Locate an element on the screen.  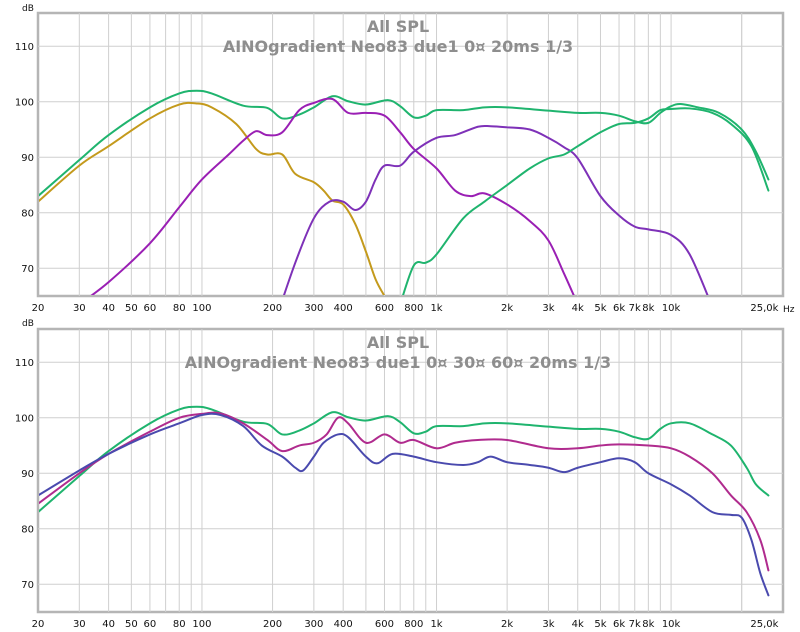
top-y-unit-label: dB is located at coordinates (28, 9).